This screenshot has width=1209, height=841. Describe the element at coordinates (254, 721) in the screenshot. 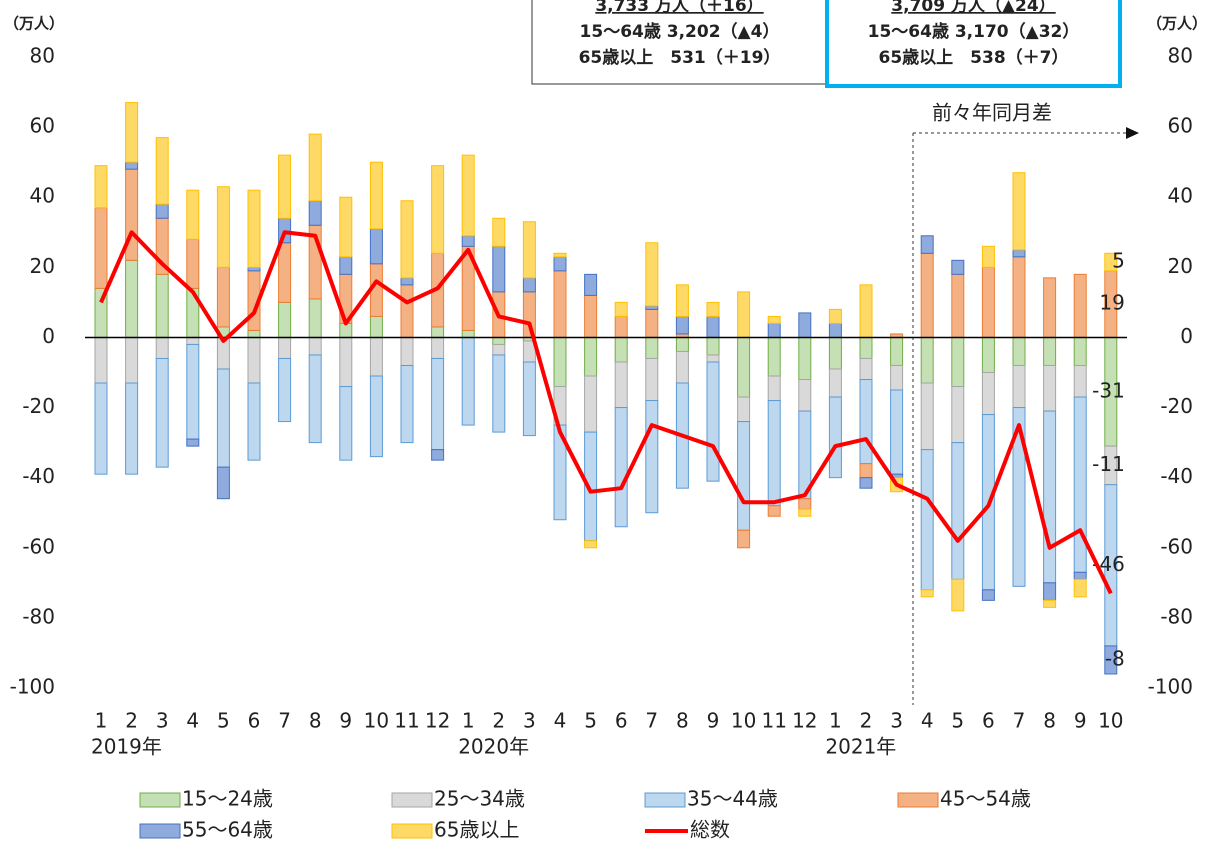

I see `x-tick-label: 6` at that location.